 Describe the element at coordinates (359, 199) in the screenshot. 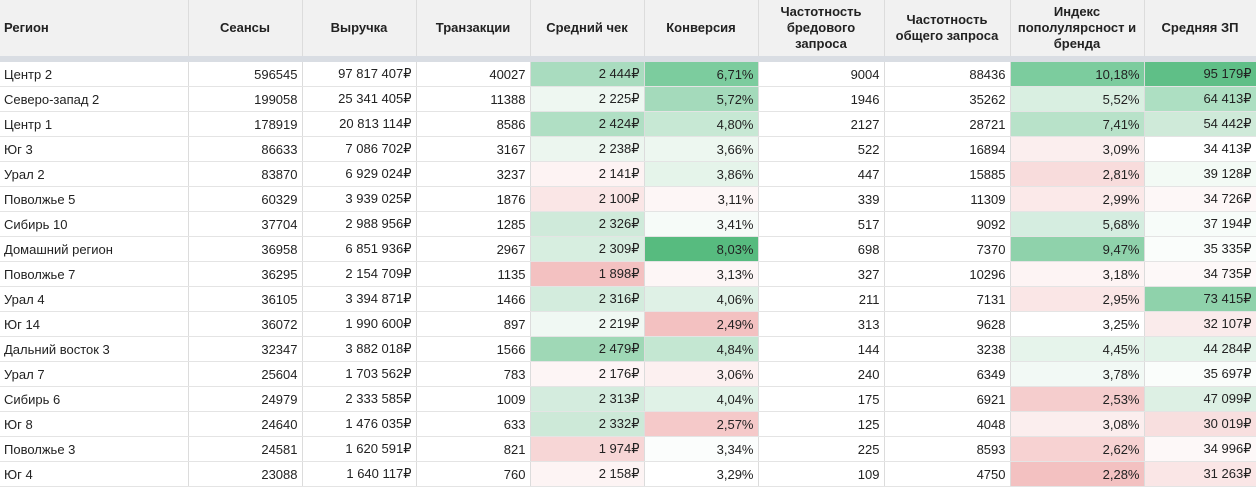

I see `cell-revenue: 3 939 025₽` at that location.